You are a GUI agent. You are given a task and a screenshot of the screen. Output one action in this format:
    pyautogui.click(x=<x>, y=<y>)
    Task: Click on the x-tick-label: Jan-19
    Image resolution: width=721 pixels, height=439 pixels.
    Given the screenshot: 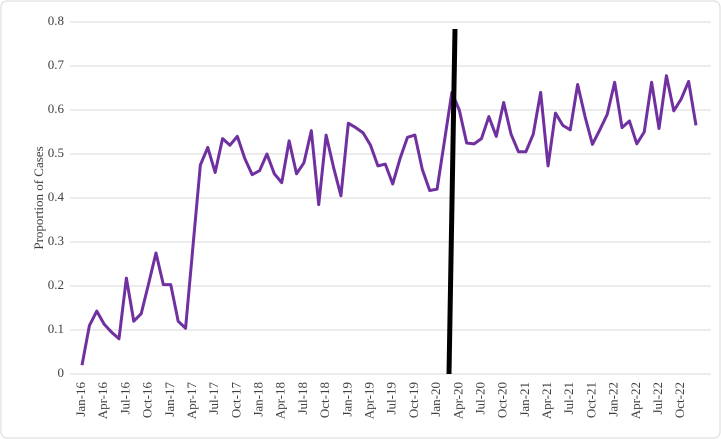 What is the action you would take?
    pyautogui.click(x=346, y=399)
    